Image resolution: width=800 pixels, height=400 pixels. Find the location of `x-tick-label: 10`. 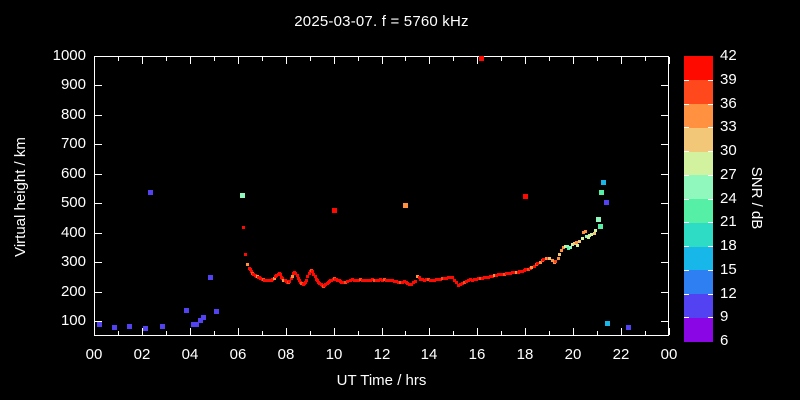

x-tick-label: 10 is located at coordinates (334, 354).